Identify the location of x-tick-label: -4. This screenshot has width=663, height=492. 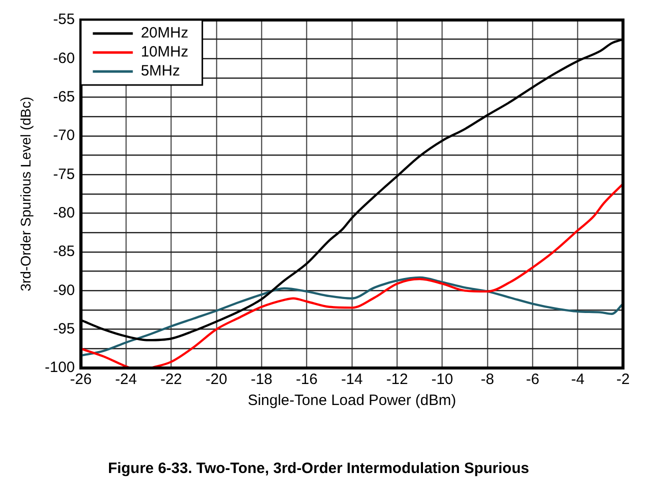
(577, 379).